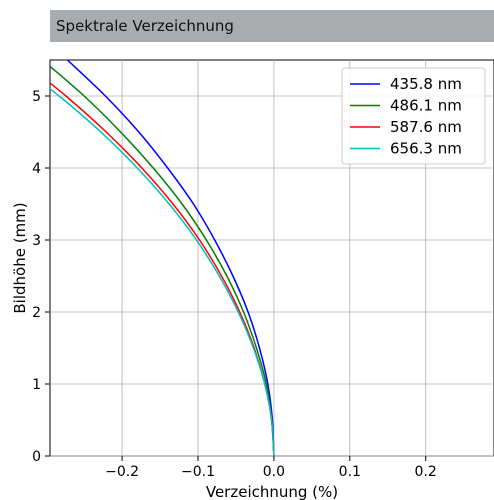 The image size is (494, 500). What do you see at coordinates (36, 169) in the screenshot?
I see `y-tick-label: 4` at bounding box center [36, 169].